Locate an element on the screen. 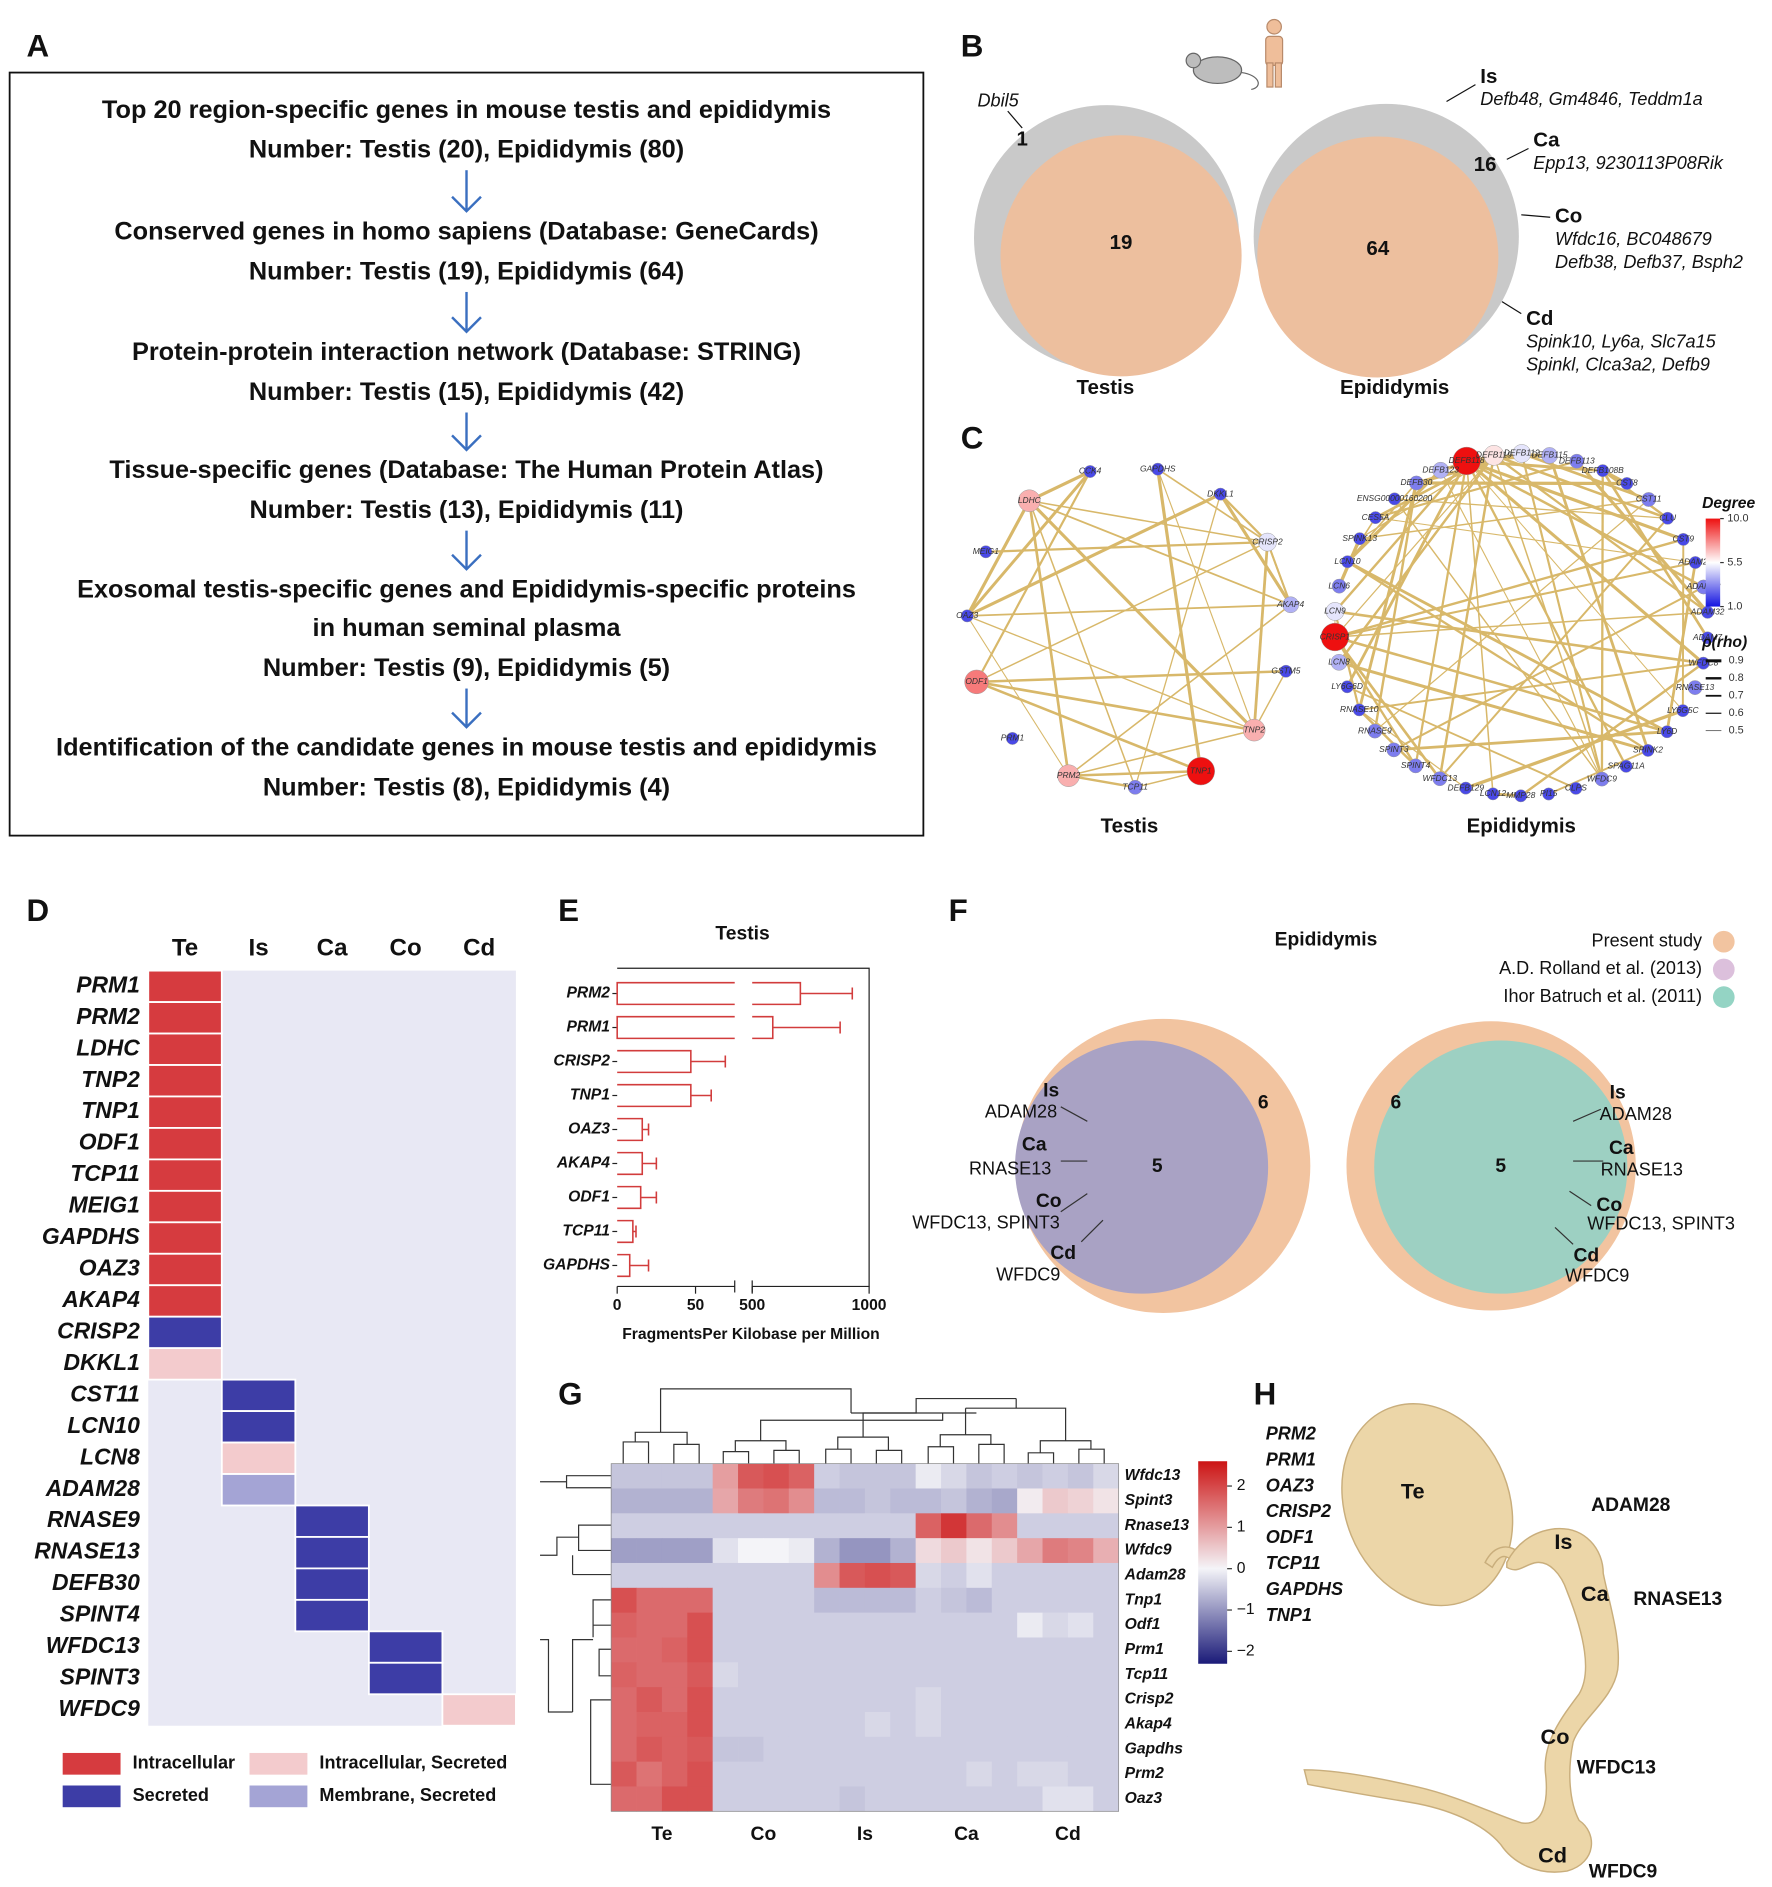  y-tick-label: GAPDHS is located at coordinates (577, 1265).